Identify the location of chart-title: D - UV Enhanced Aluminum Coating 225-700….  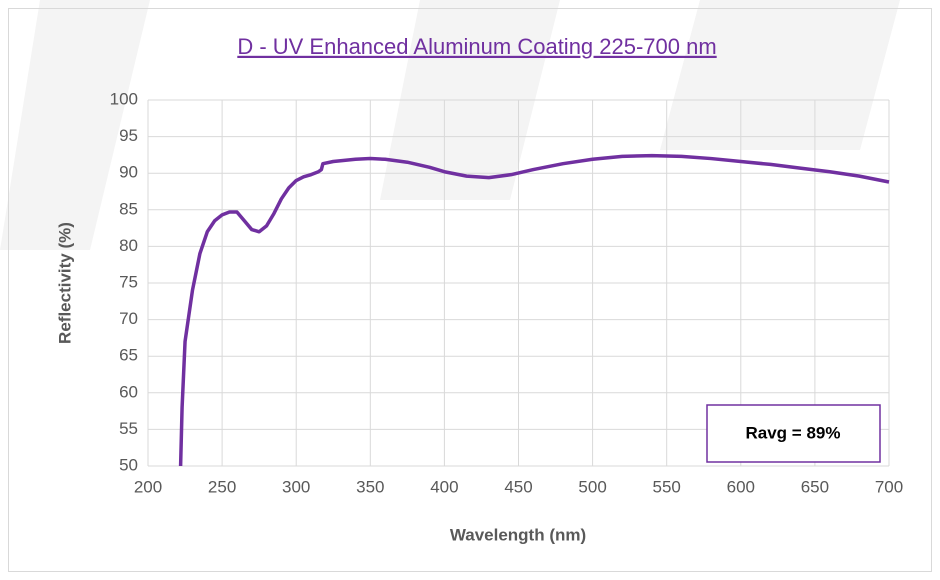
(476, 46).